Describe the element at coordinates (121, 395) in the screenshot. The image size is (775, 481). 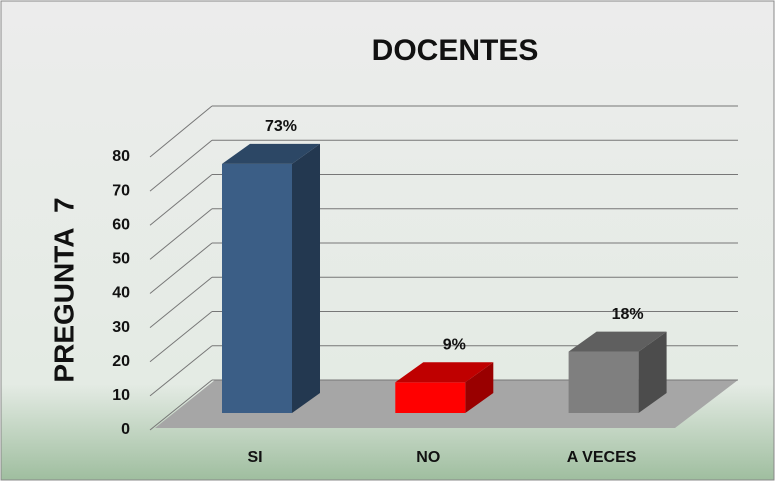
I see `y-tick-label: 10` at that location.